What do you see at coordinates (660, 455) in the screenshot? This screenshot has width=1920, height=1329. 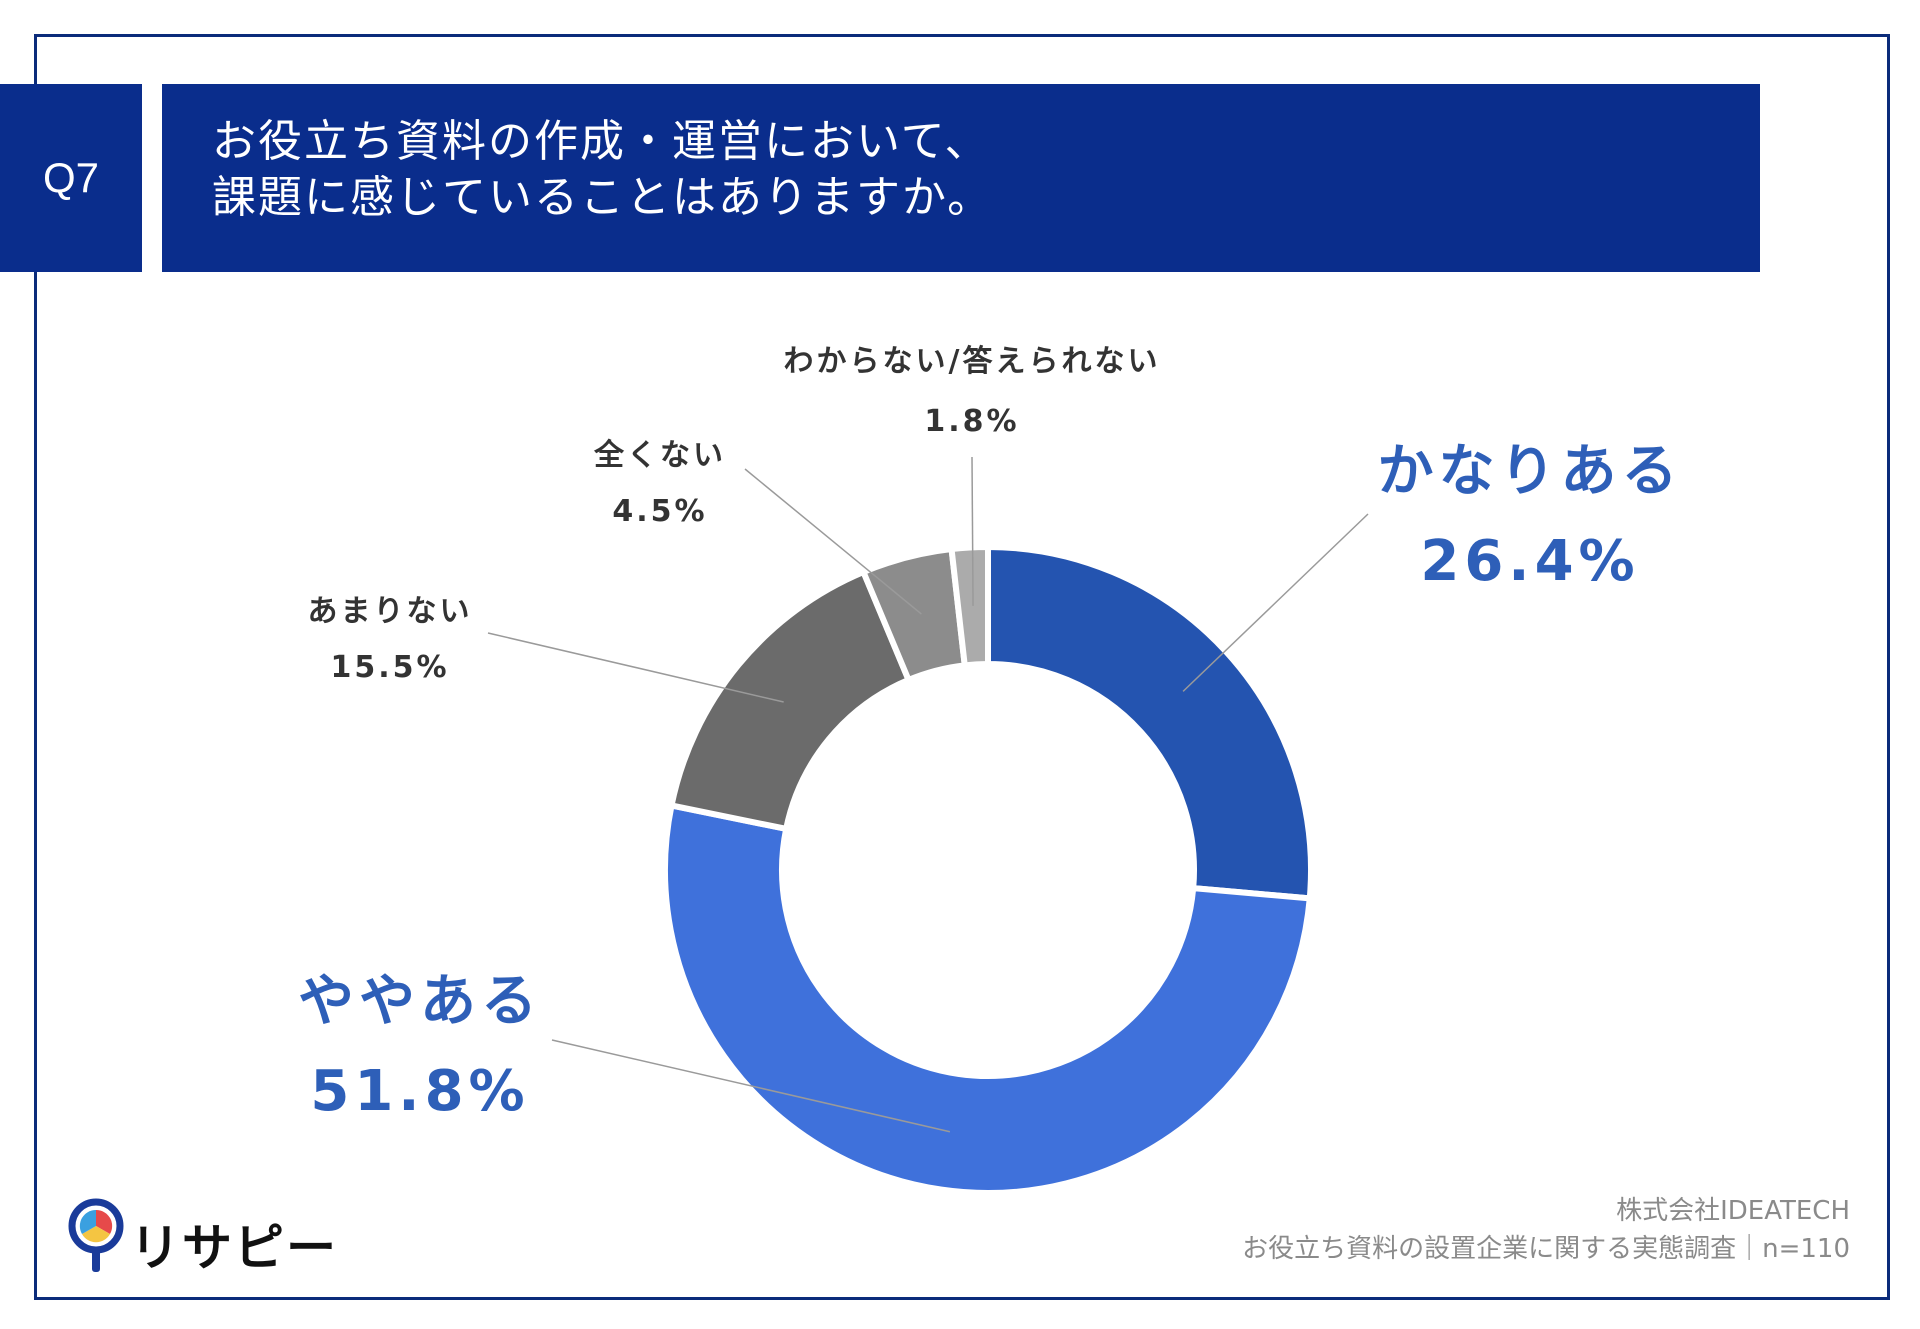 I see `category-label: 全くない` at bounding box center [660, 455].